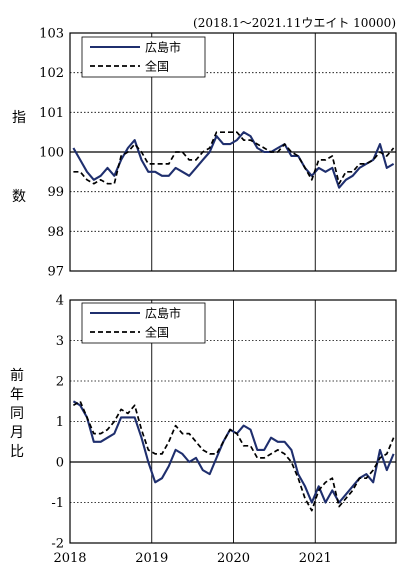 This screenshot has height=565, width=397. I want to click on y-tick-label: 99, so click(55, 192).